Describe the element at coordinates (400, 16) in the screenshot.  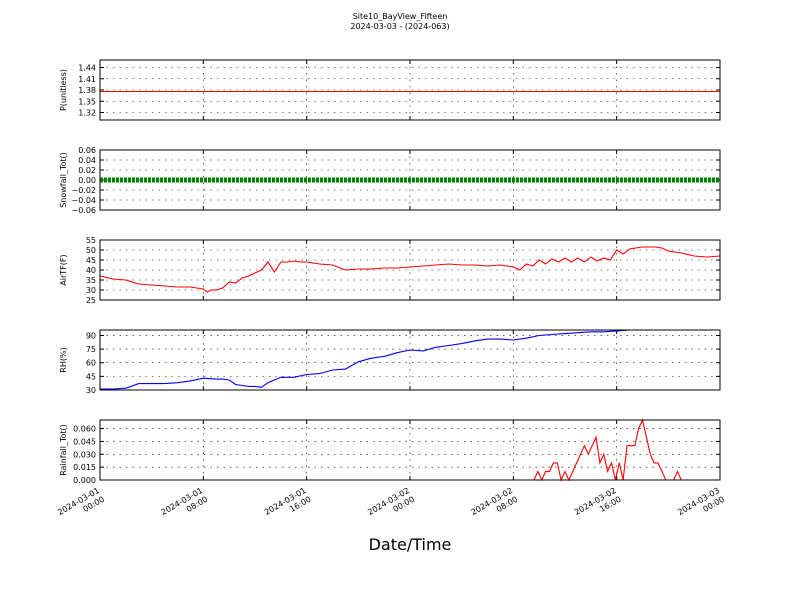
I see `figure-title: Site10_BayView_Fifteen` at that location.